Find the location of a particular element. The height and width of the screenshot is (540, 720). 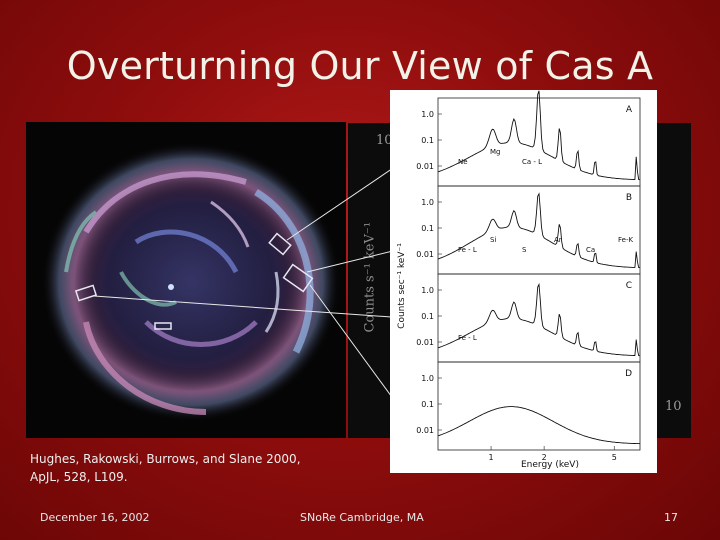

connector-line-c is located at coordinates (249, 307).